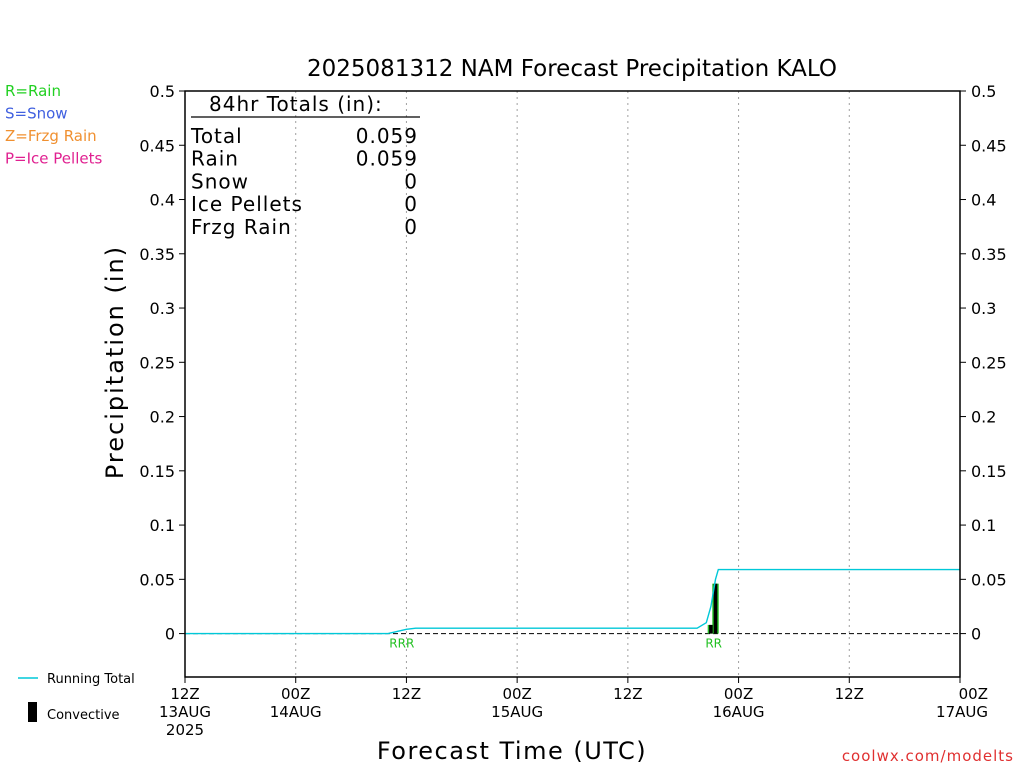 The height and width of the screenshot is (768, 1024). I want to click on x-tick-label: 15AUG, so click(517, 712).